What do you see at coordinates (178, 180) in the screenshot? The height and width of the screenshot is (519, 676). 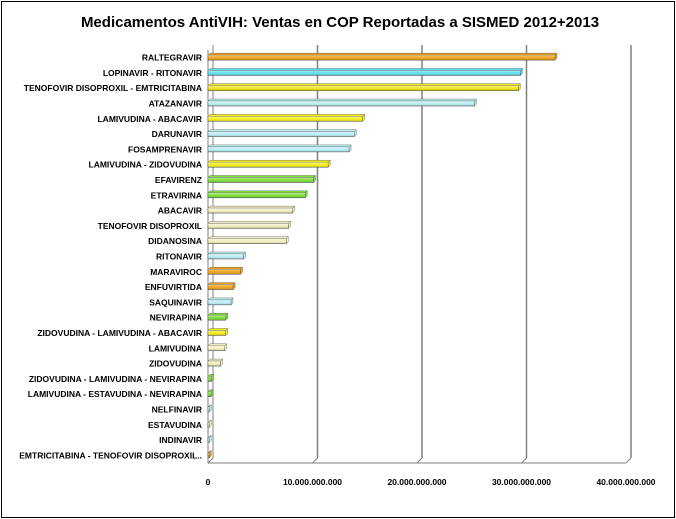 I see `category-label: EFAVIRENZ` at bounding box center [178, 180].